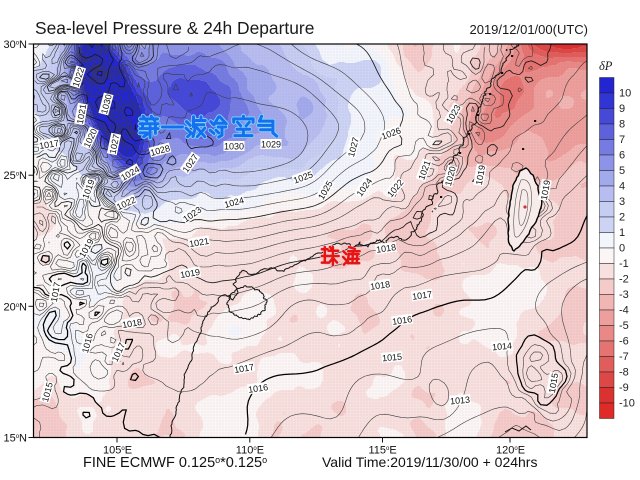 This screenshot has height=480, width=640. I want to click on svg-text: 1029, so click(271, 145).